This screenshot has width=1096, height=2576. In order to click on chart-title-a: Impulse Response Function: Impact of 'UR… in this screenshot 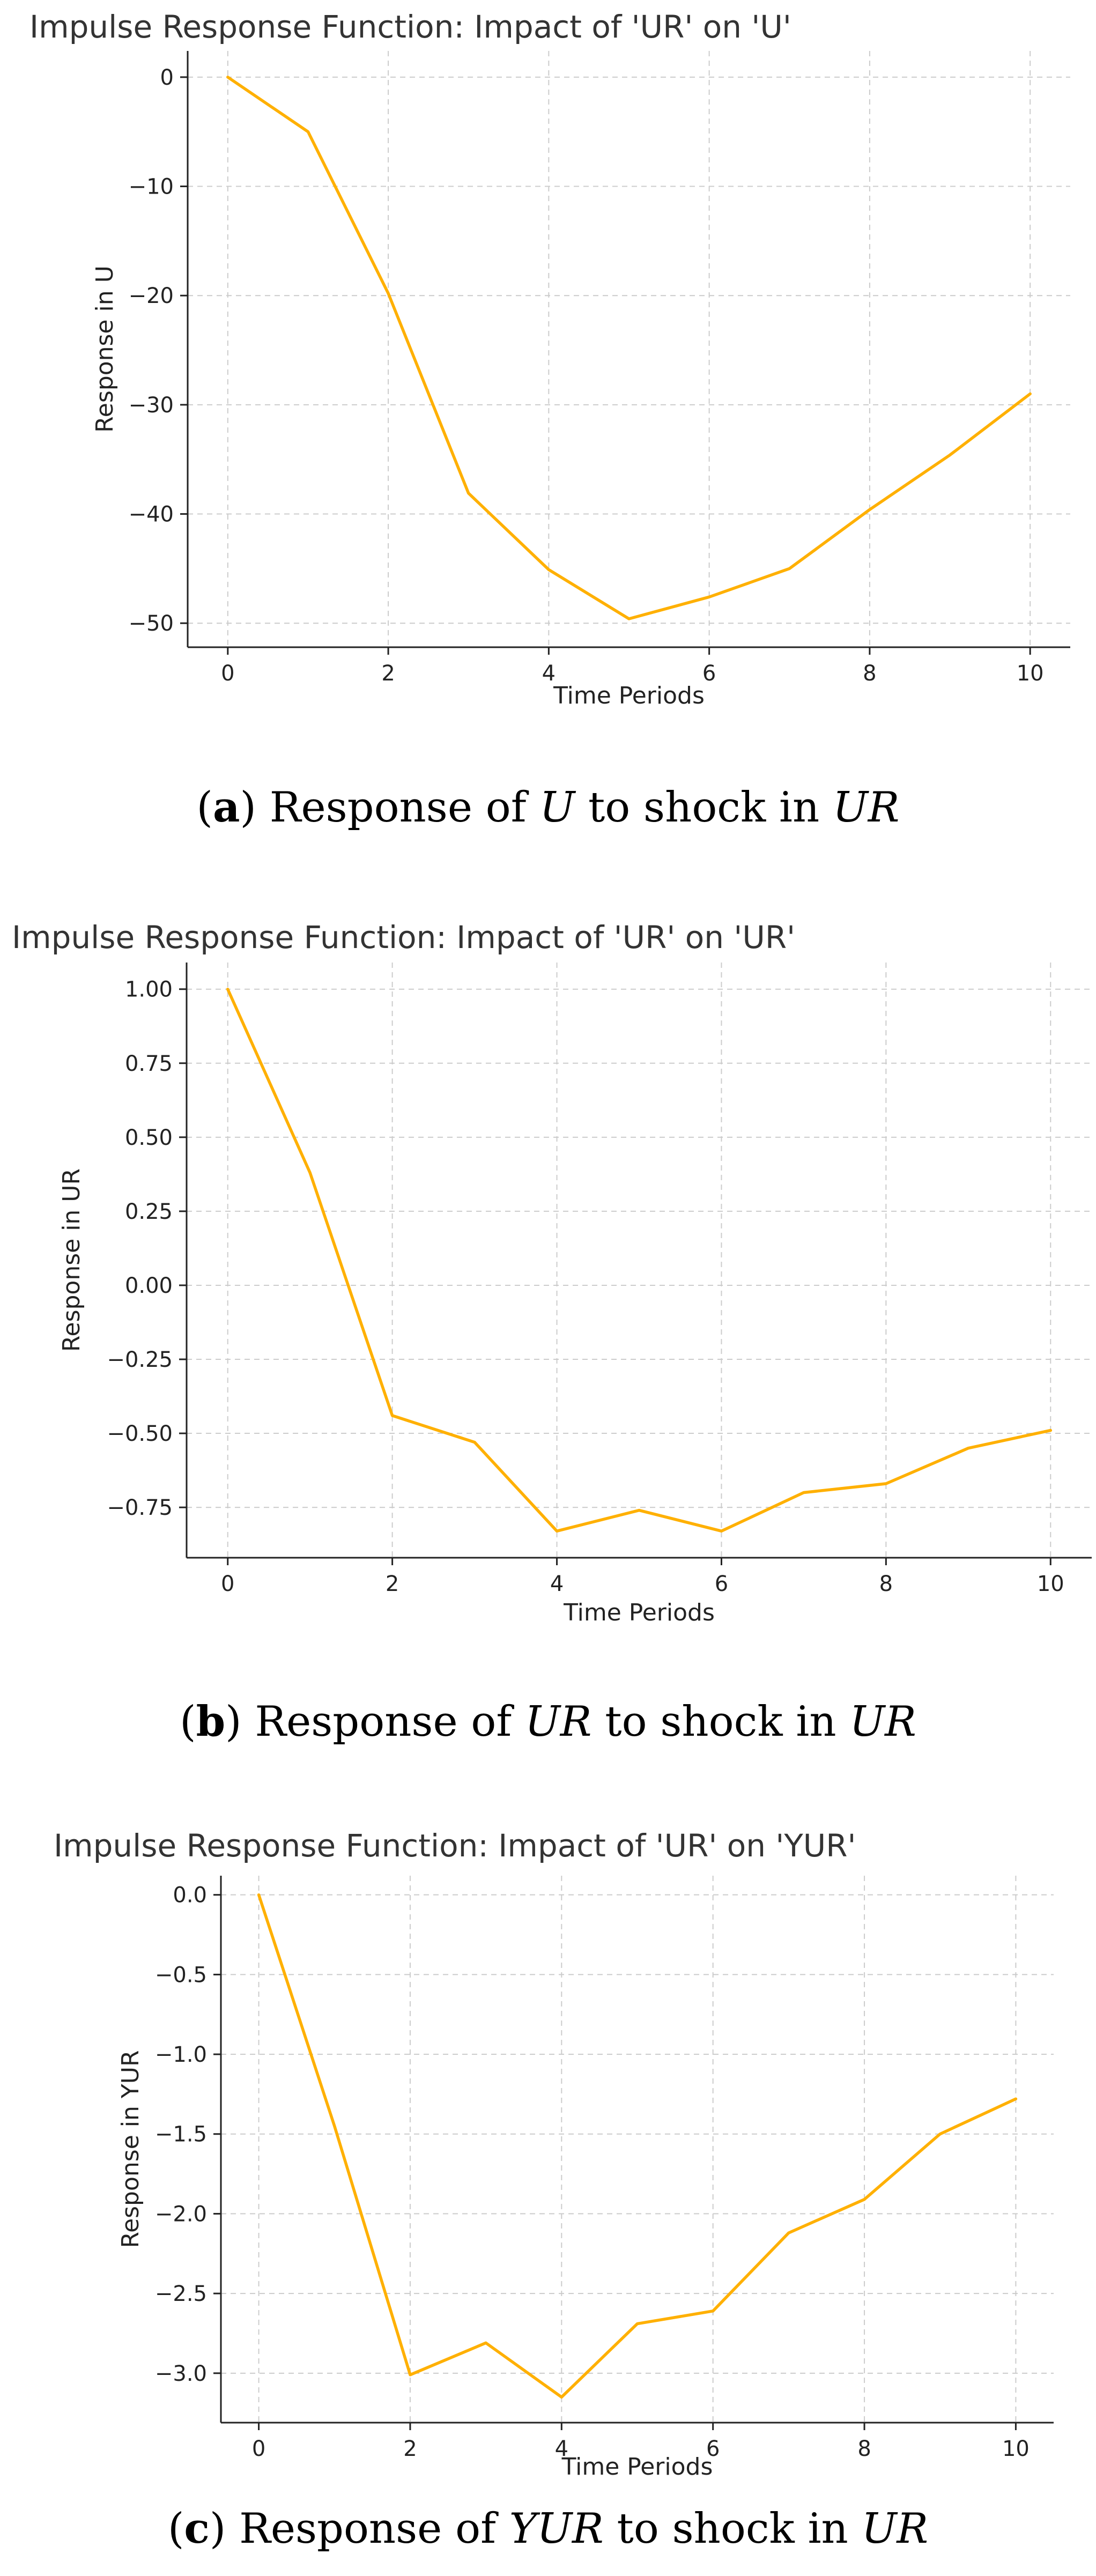, I will do `click(410, 27)`.